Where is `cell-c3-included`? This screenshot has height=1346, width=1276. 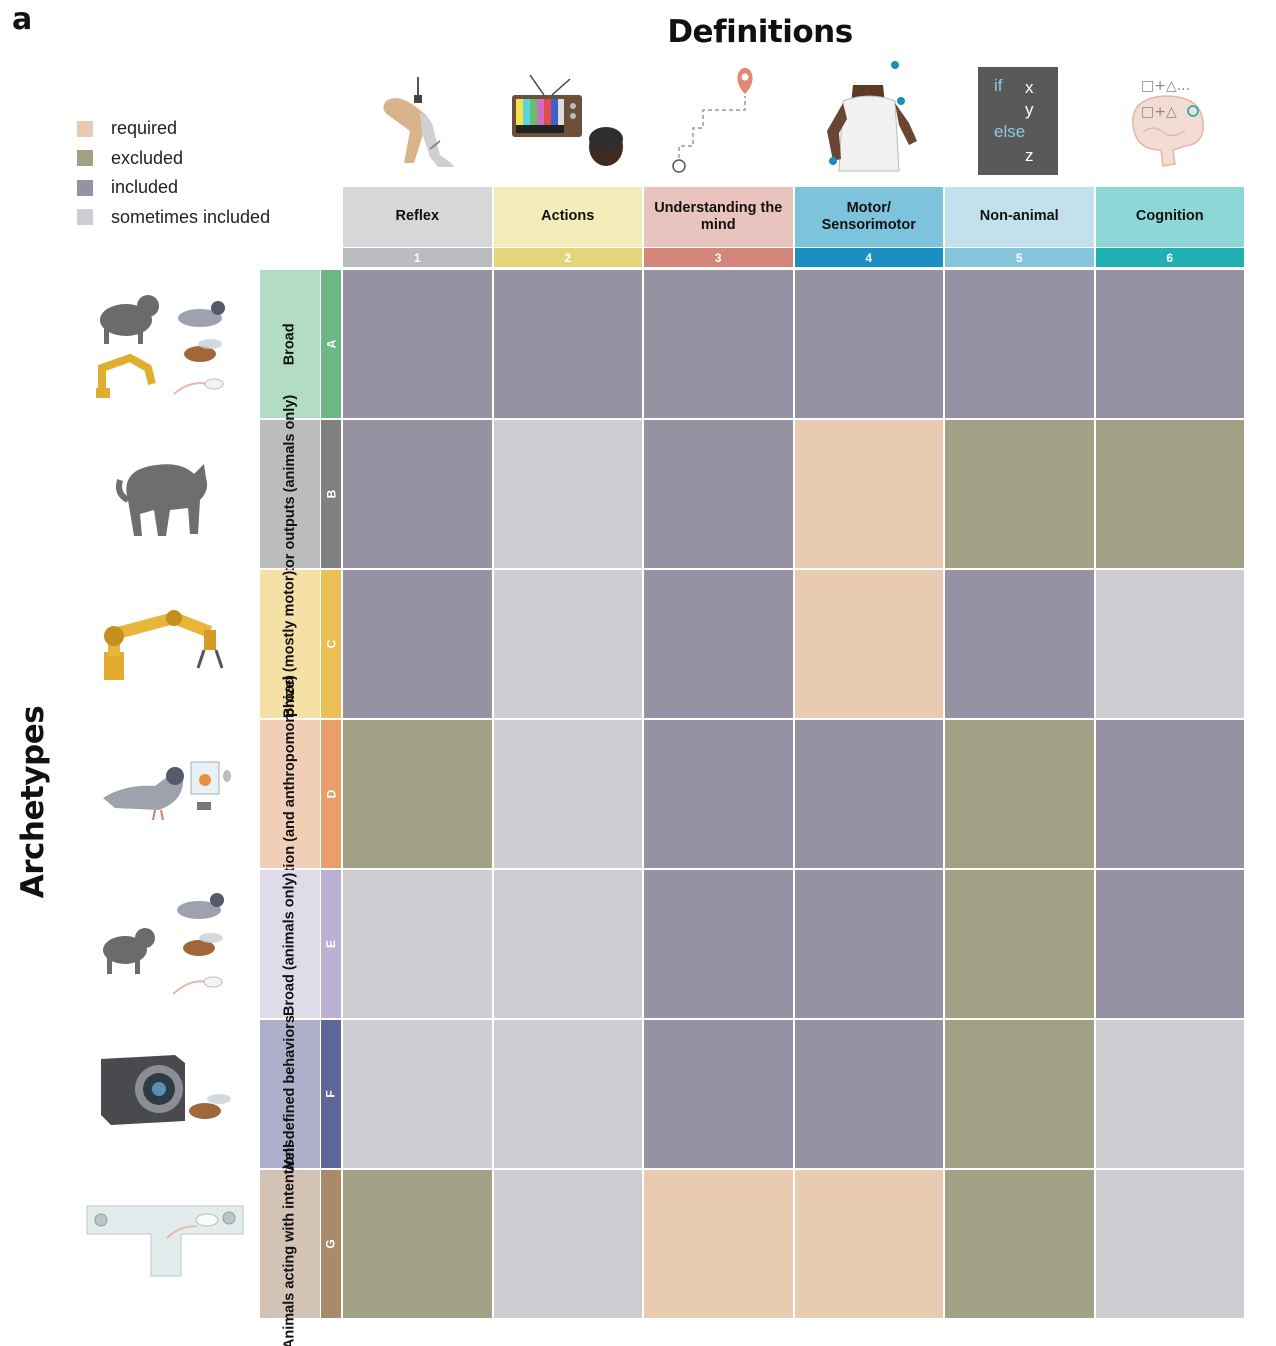
cell-c3-included is located at coordinates (718, 644).